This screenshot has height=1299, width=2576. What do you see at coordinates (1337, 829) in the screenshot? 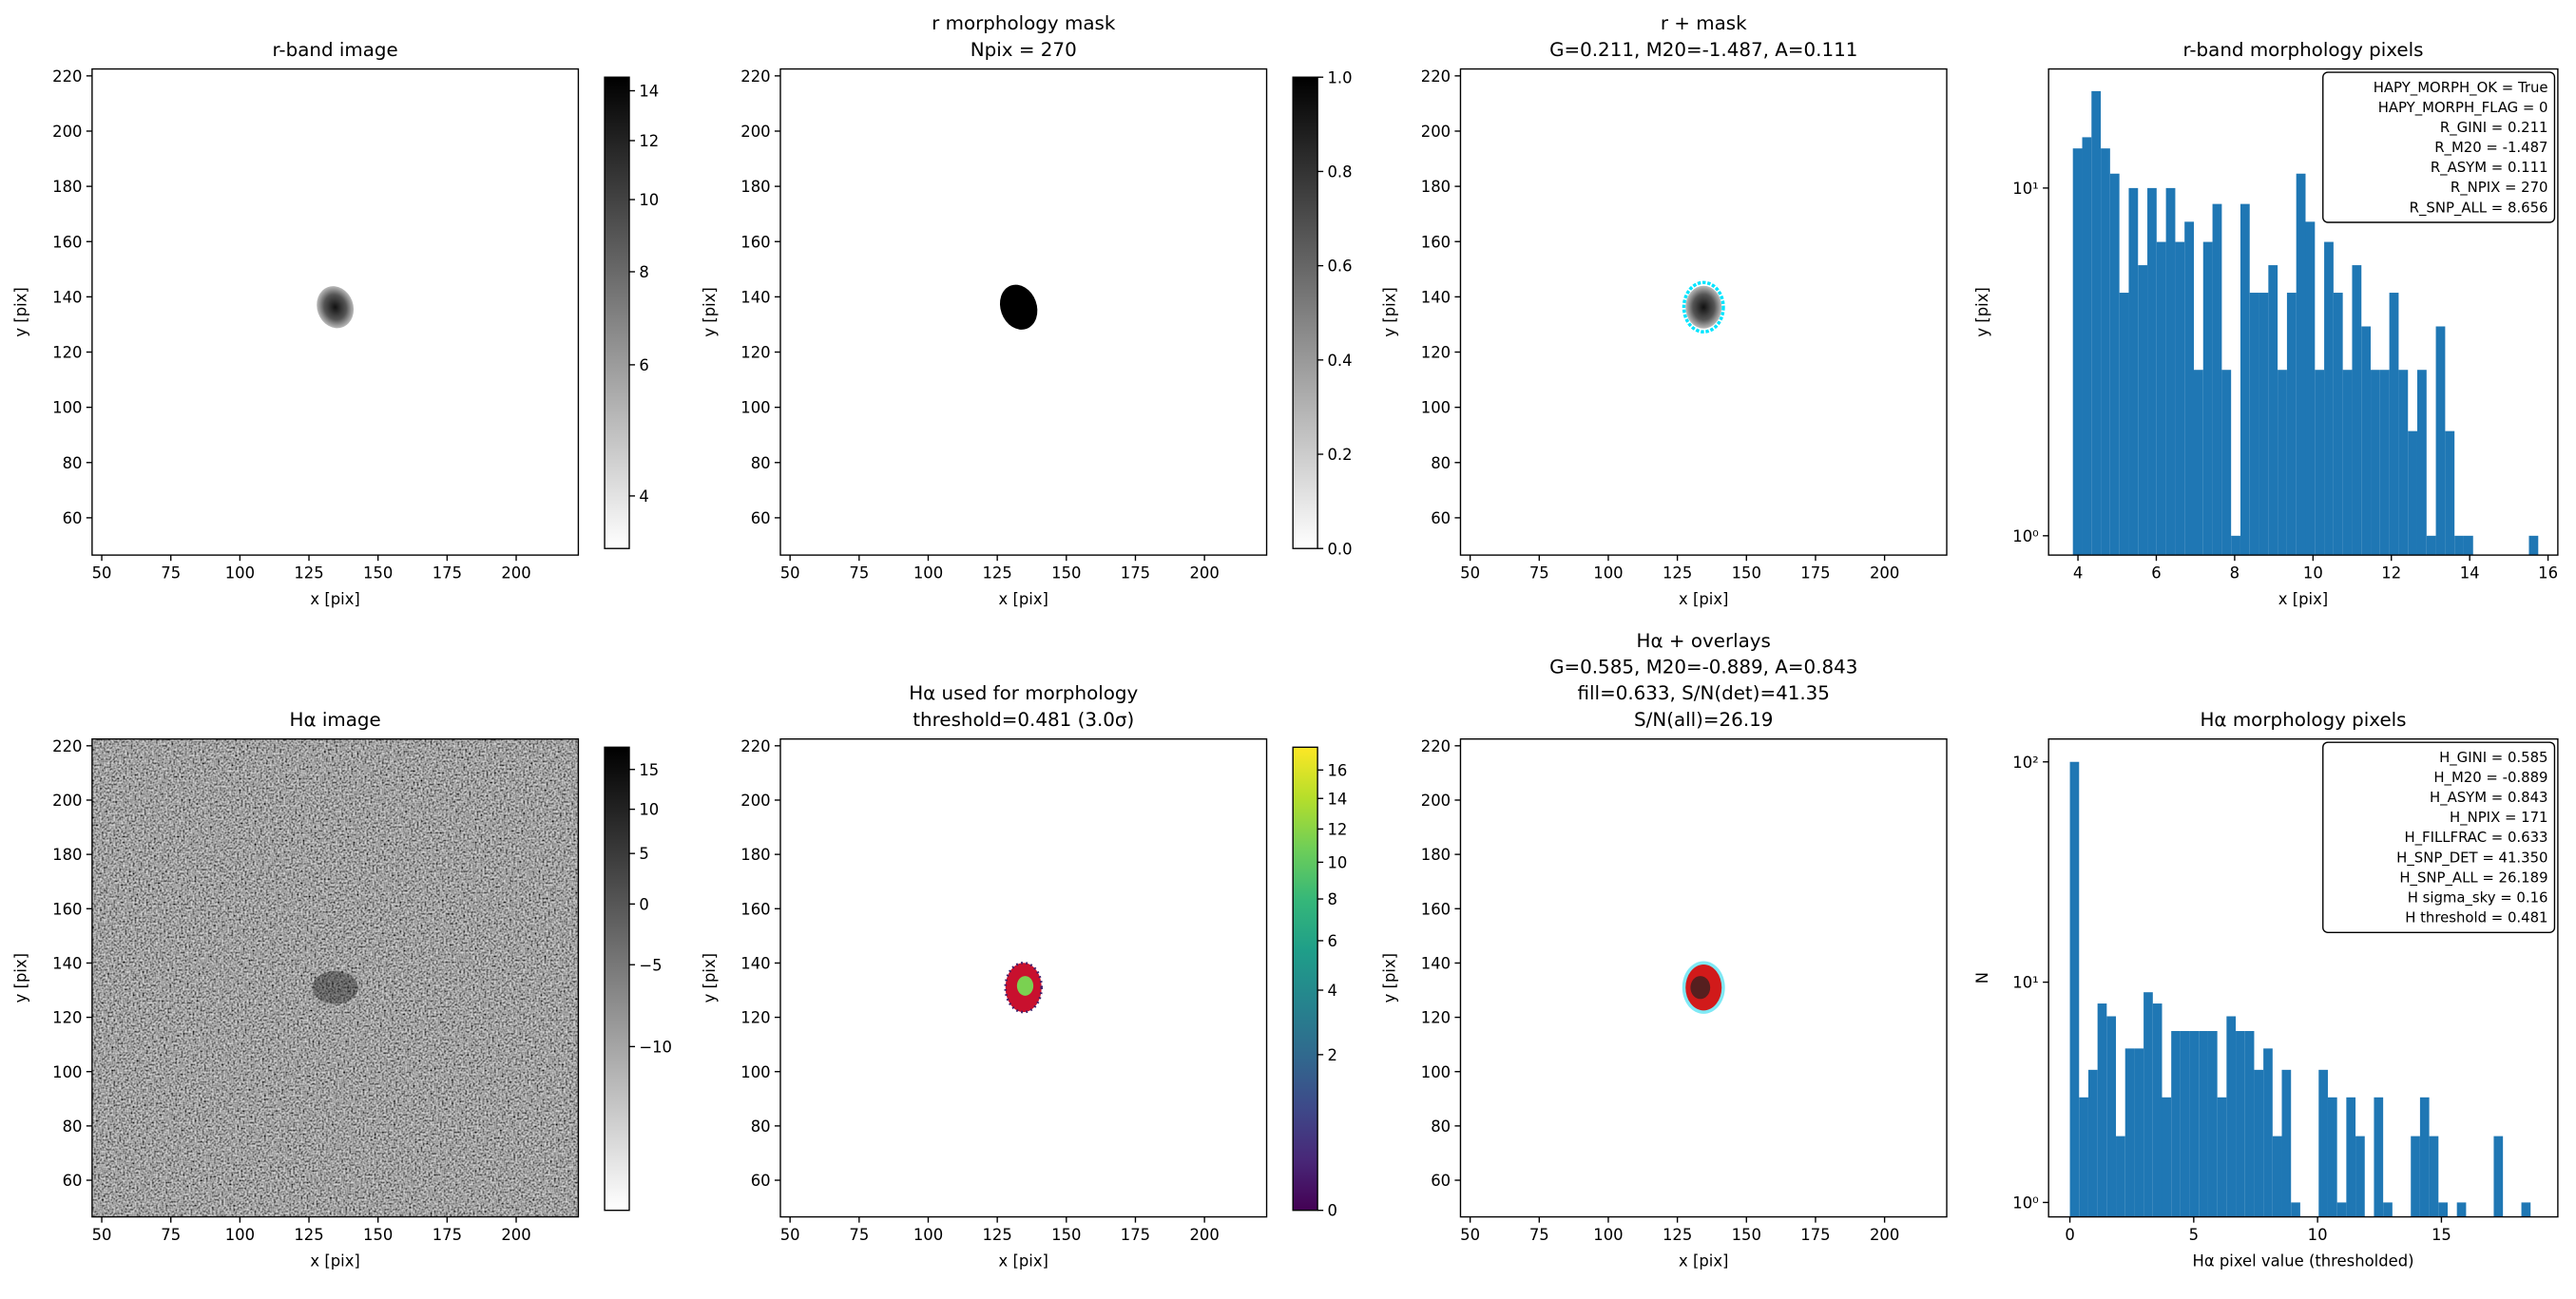
I see `colorbar-tick-label: 12` at bounding box center [1337, 829].